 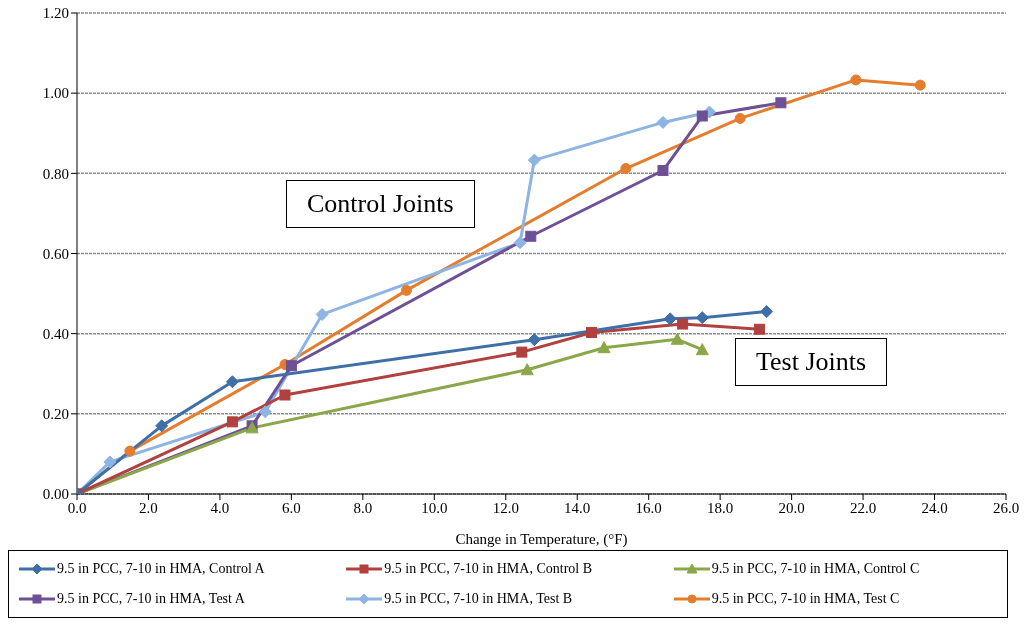 I want to click on y-tick-label: 0.80, so click(x=55, y=173).